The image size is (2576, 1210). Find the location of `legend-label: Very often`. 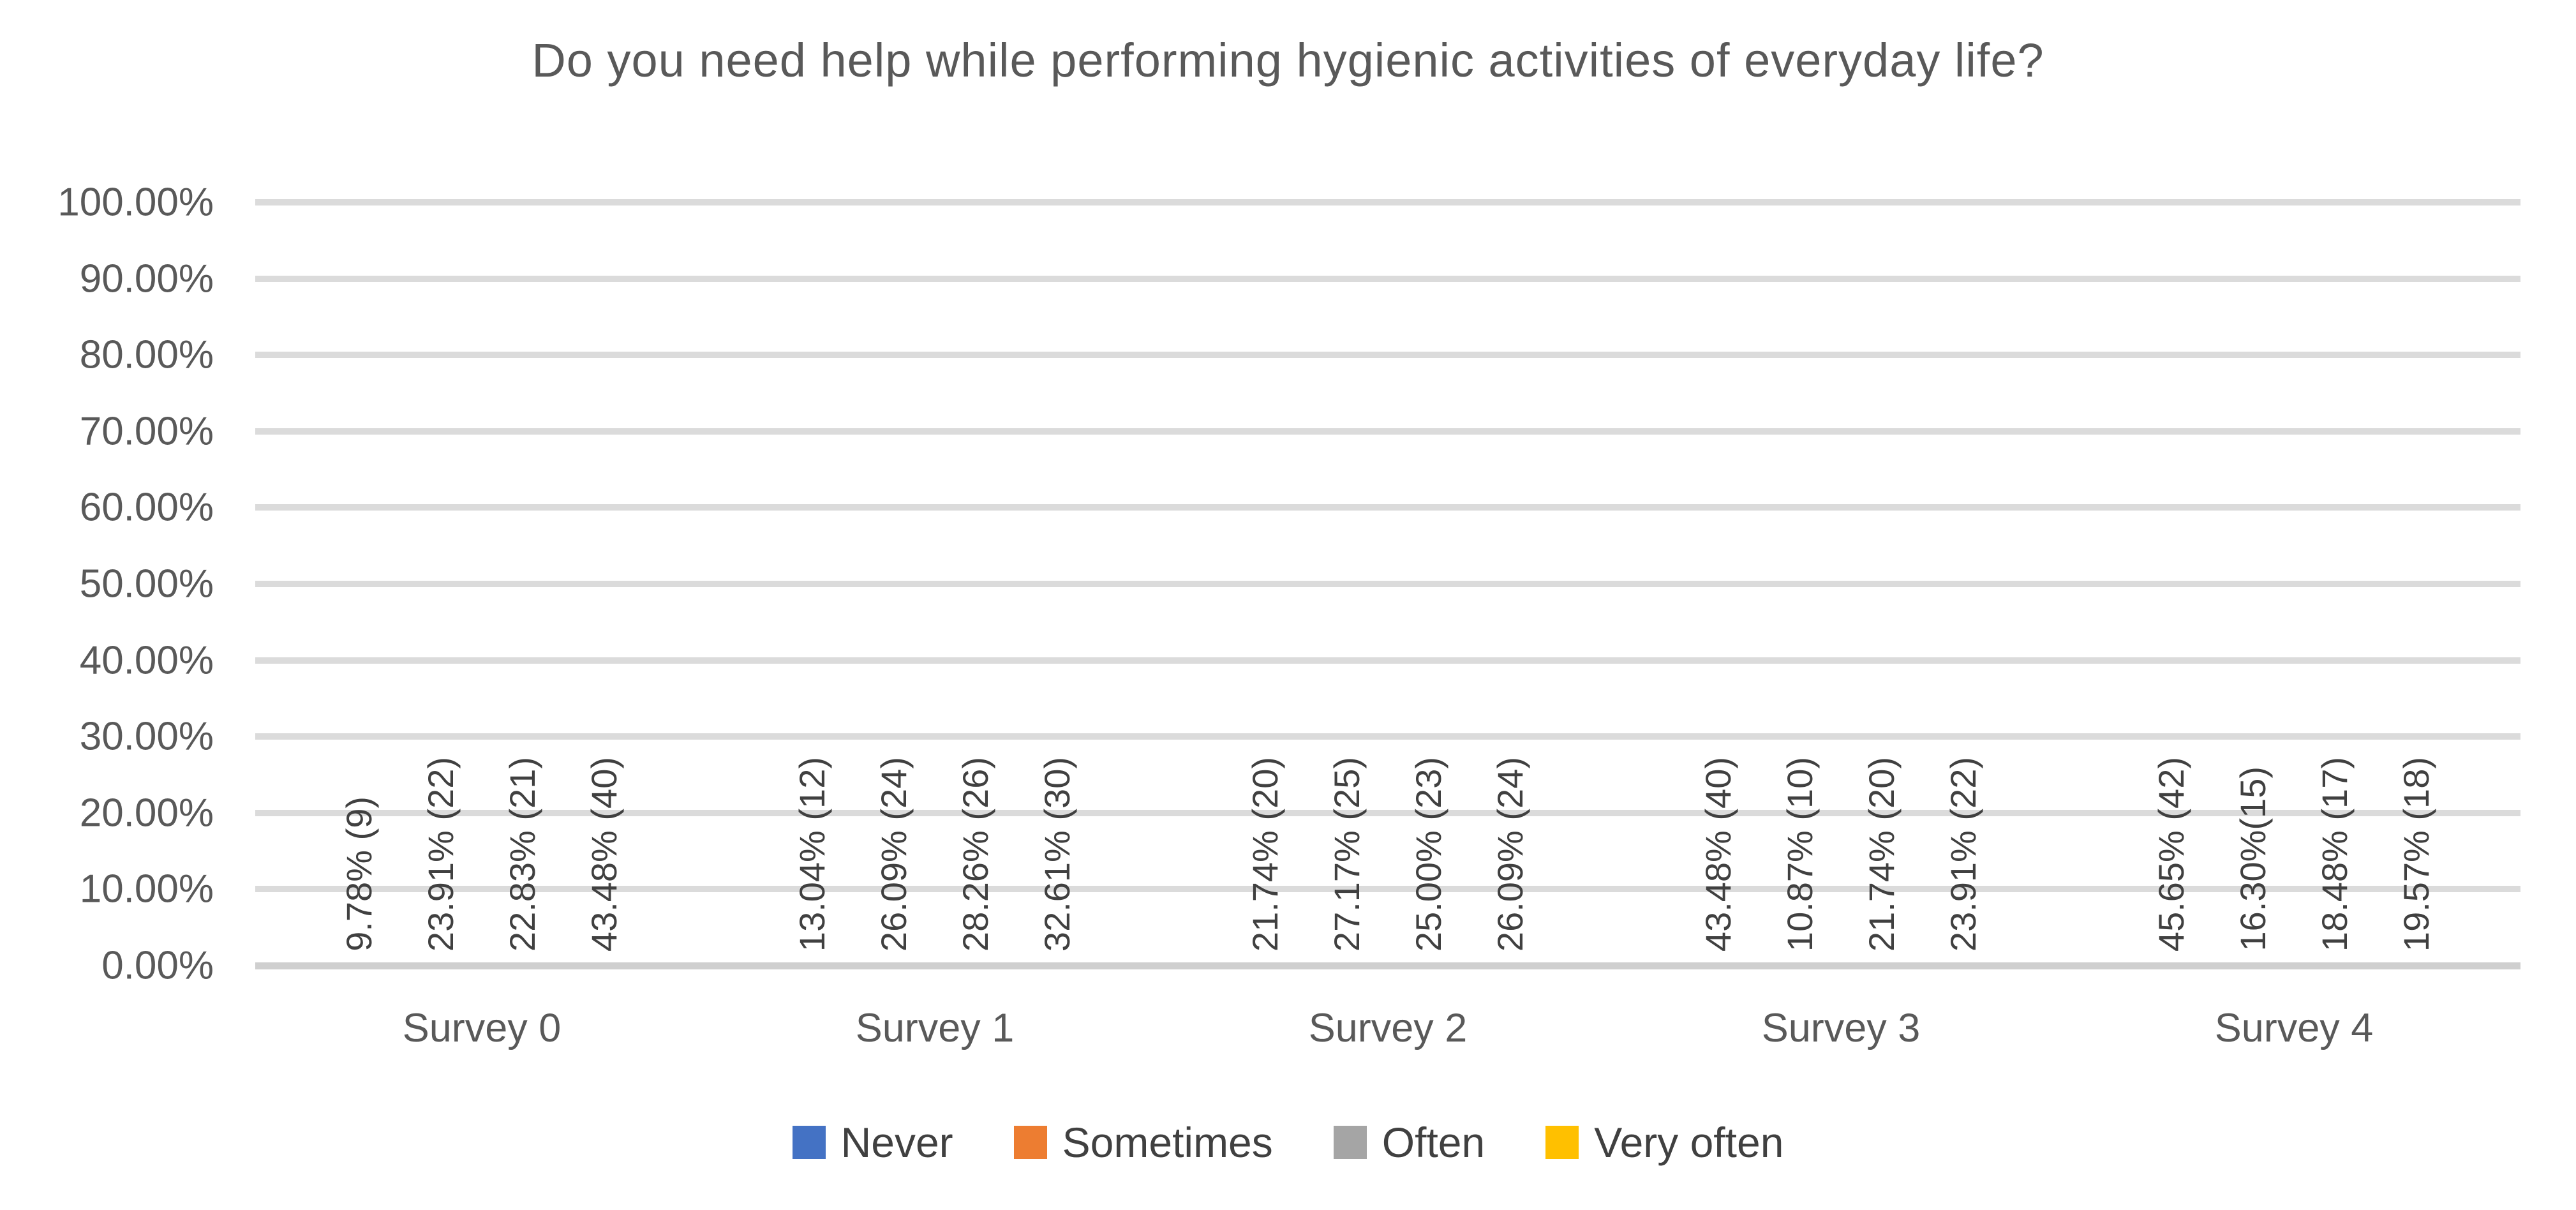

legend-label: Very often is located at coordinates (1689, 1142).